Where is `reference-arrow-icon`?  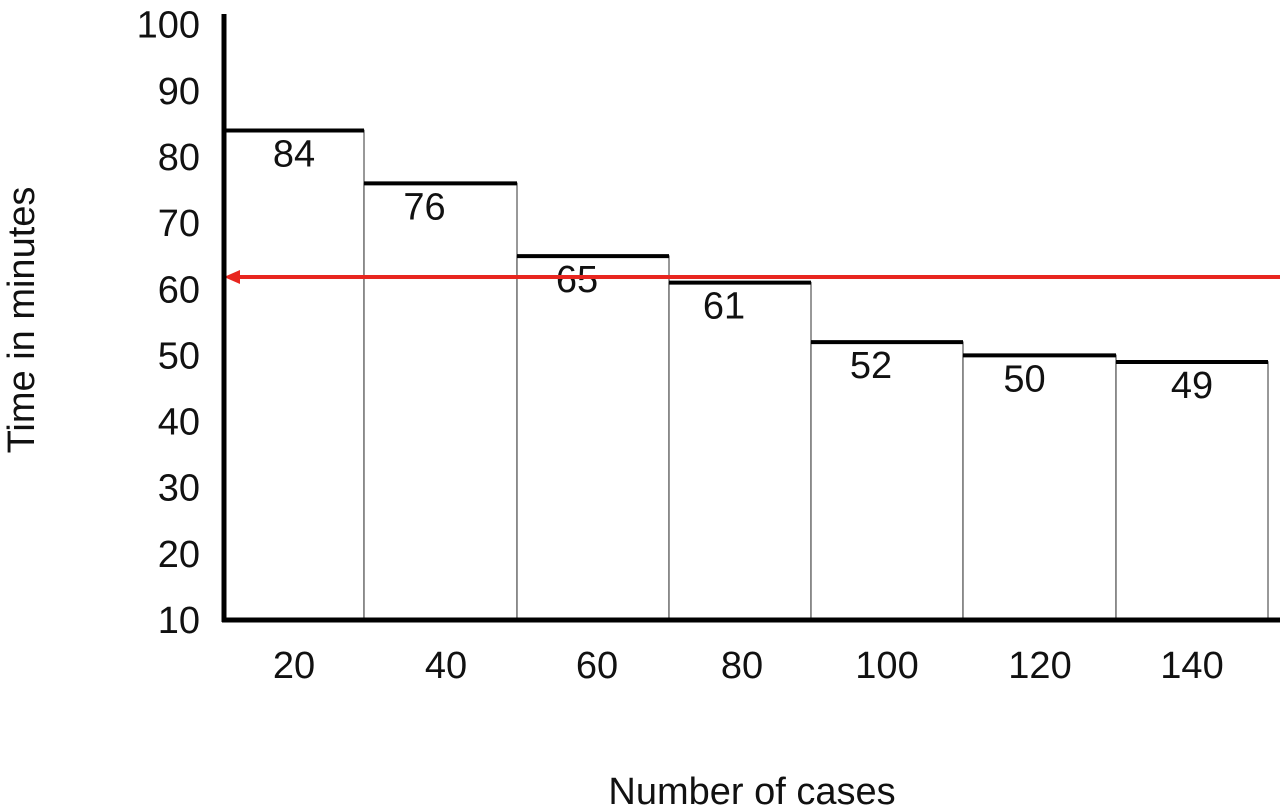 reference-arrow-icon is located at coordinates (232, 277).